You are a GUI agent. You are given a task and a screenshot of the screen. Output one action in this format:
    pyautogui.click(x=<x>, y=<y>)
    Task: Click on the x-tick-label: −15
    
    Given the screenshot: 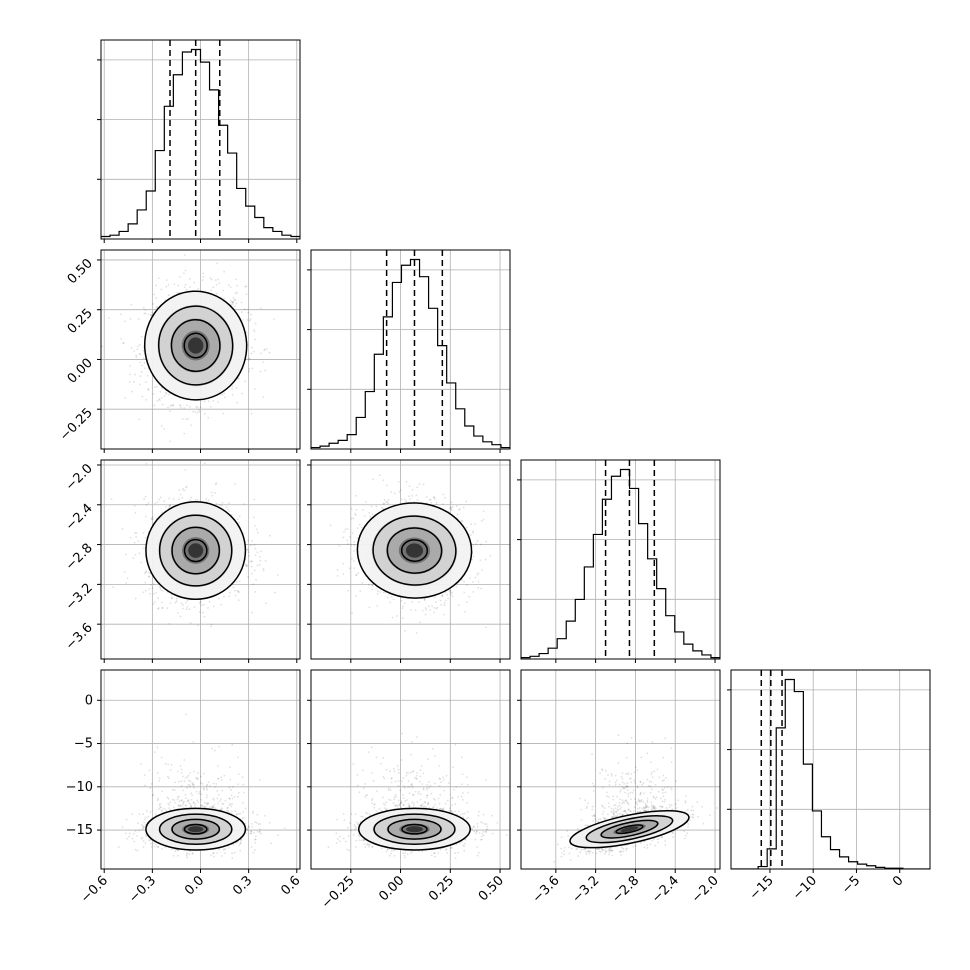 What is the action you would take?
    pyautogui.click(x=762, y=888)
    